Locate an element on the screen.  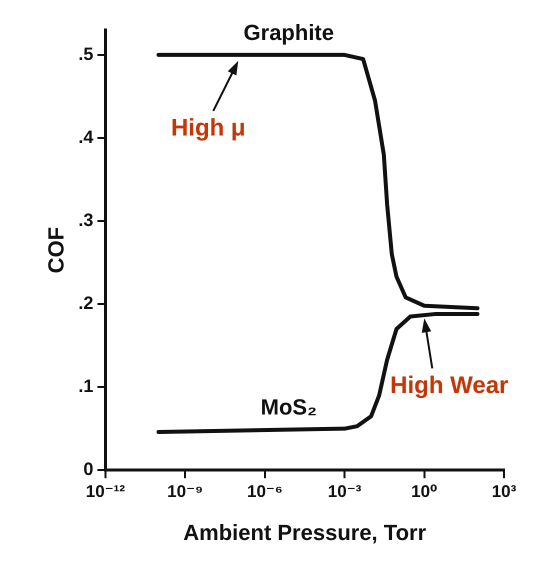
annotation: High μ is located at coordinates (208, 128).